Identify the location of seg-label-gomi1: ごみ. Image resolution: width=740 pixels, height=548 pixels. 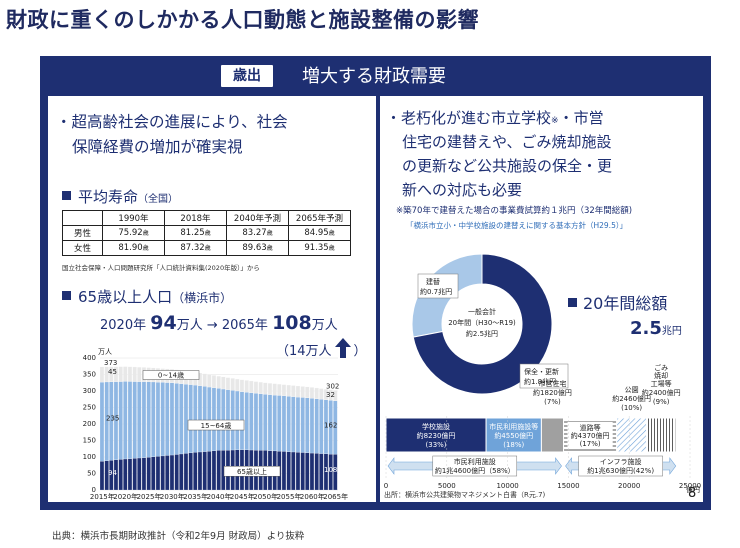
(661, 367).